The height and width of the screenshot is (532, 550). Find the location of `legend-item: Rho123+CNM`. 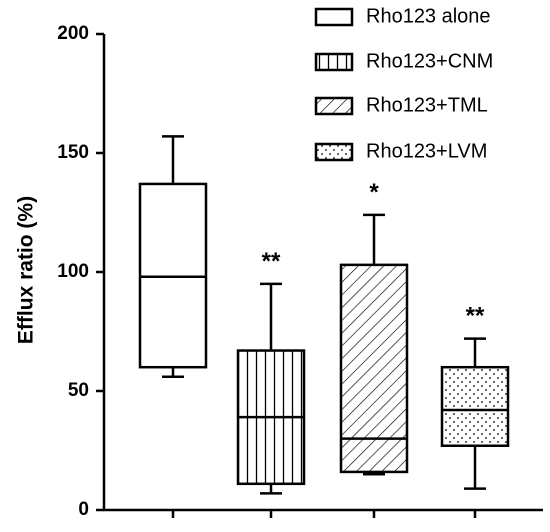

legend-item: Rho123+CNM is located at coordinates (403, 61).